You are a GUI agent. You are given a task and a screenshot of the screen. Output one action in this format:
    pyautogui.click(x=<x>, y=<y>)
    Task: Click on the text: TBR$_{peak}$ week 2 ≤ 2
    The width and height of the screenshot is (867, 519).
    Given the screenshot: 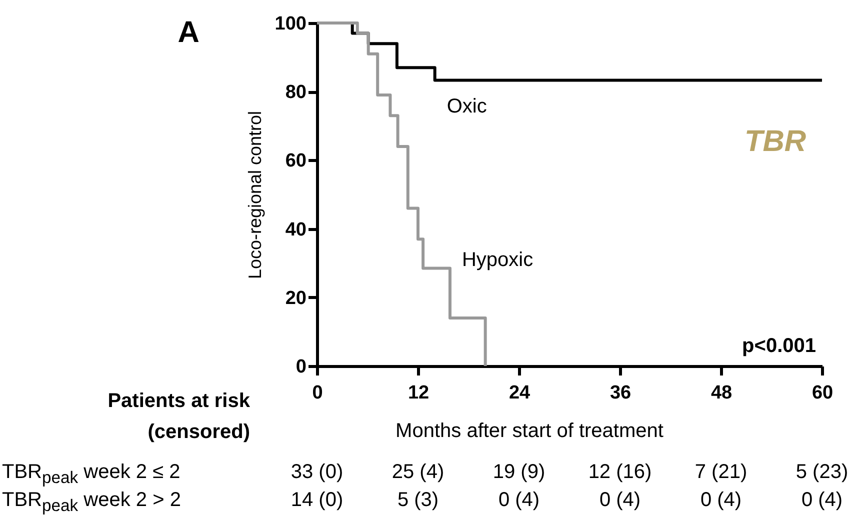 What is the action you would take?
    pyautogui.click(x=91, y=474)
    